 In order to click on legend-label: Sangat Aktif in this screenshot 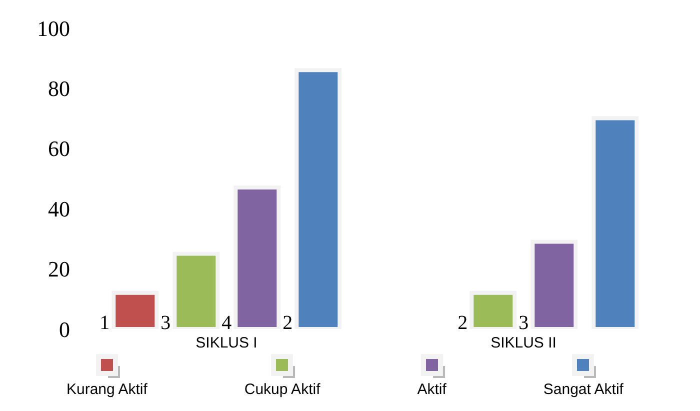, I will do `click(583, 389)`.